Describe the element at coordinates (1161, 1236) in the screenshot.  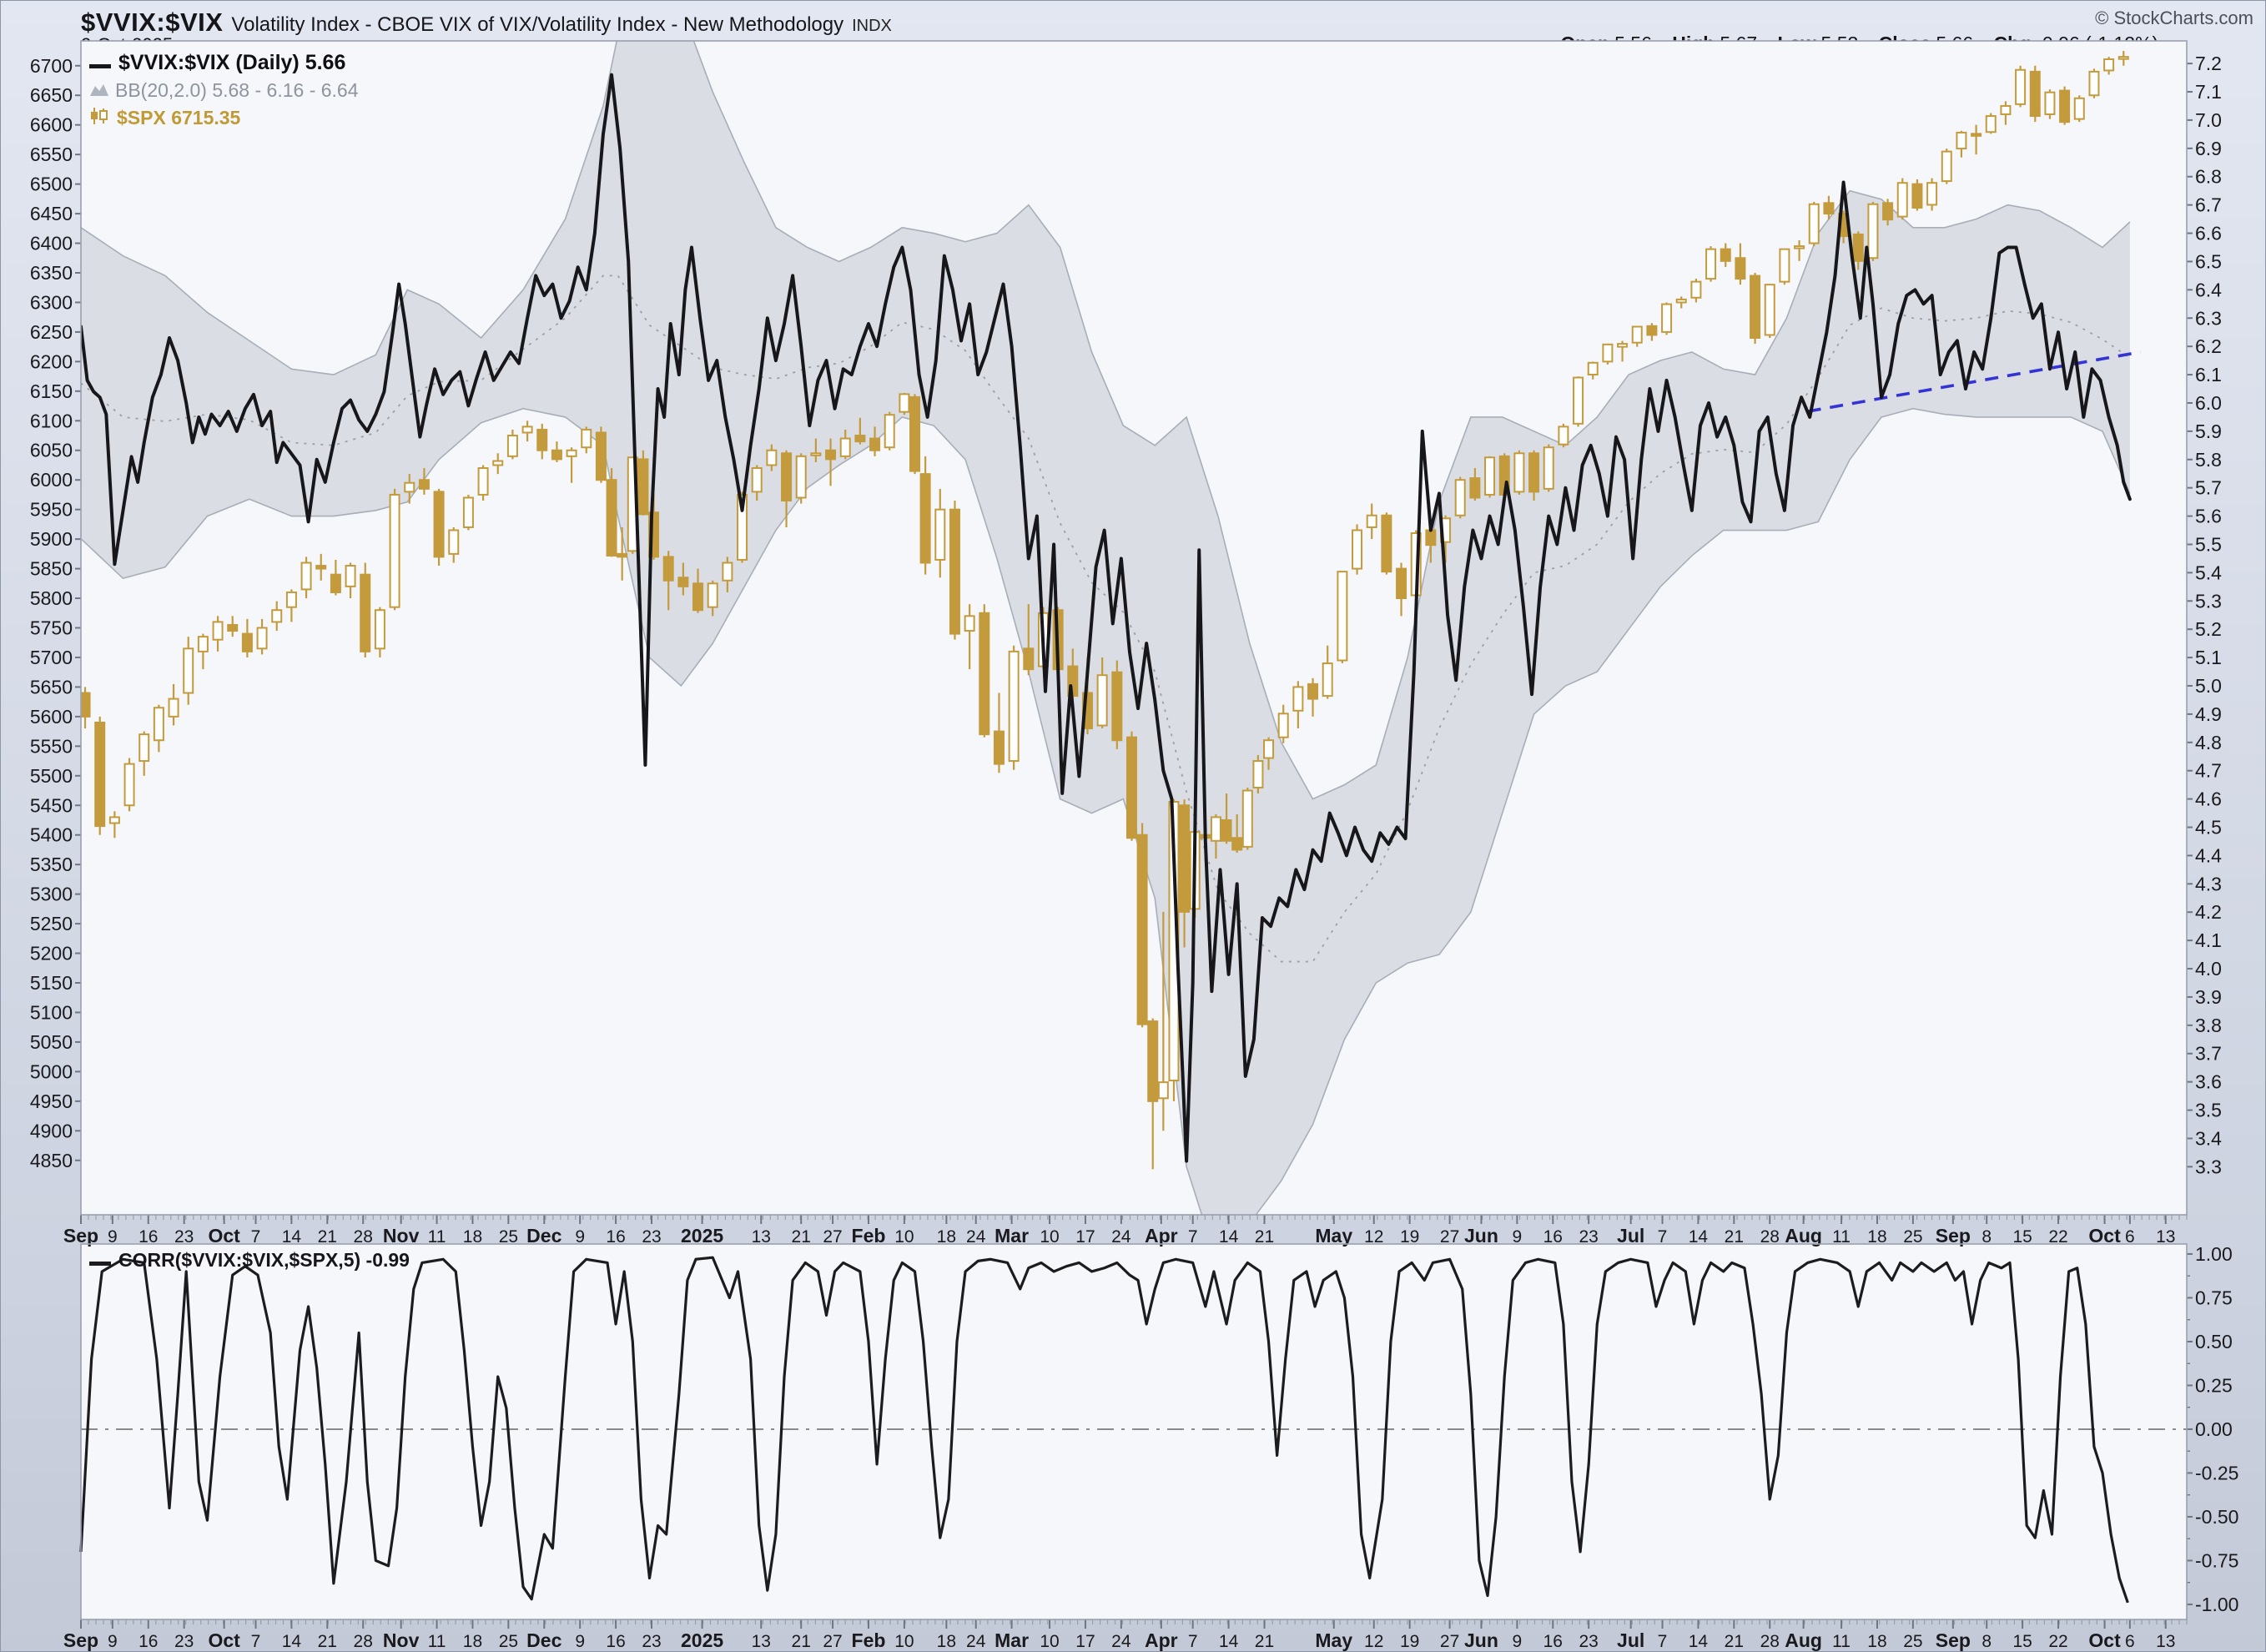
I see `x-axis-top-label: Apr` at that location.